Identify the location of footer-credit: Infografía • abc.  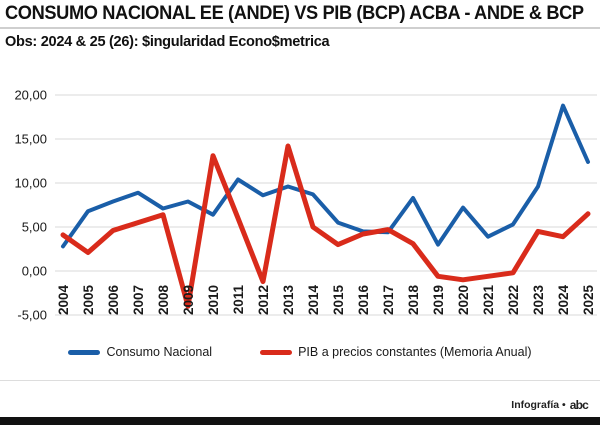
(550, 405).